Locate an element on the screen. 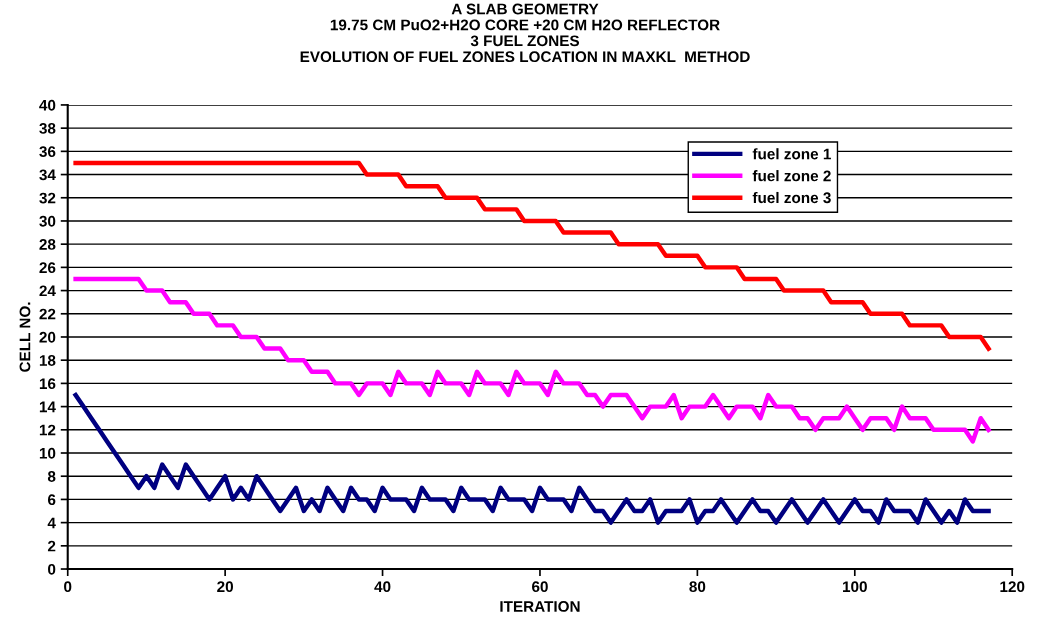 This screenshot has width=1050, height=636. y-tick-label: 8 is located at coordinates (51, 476).